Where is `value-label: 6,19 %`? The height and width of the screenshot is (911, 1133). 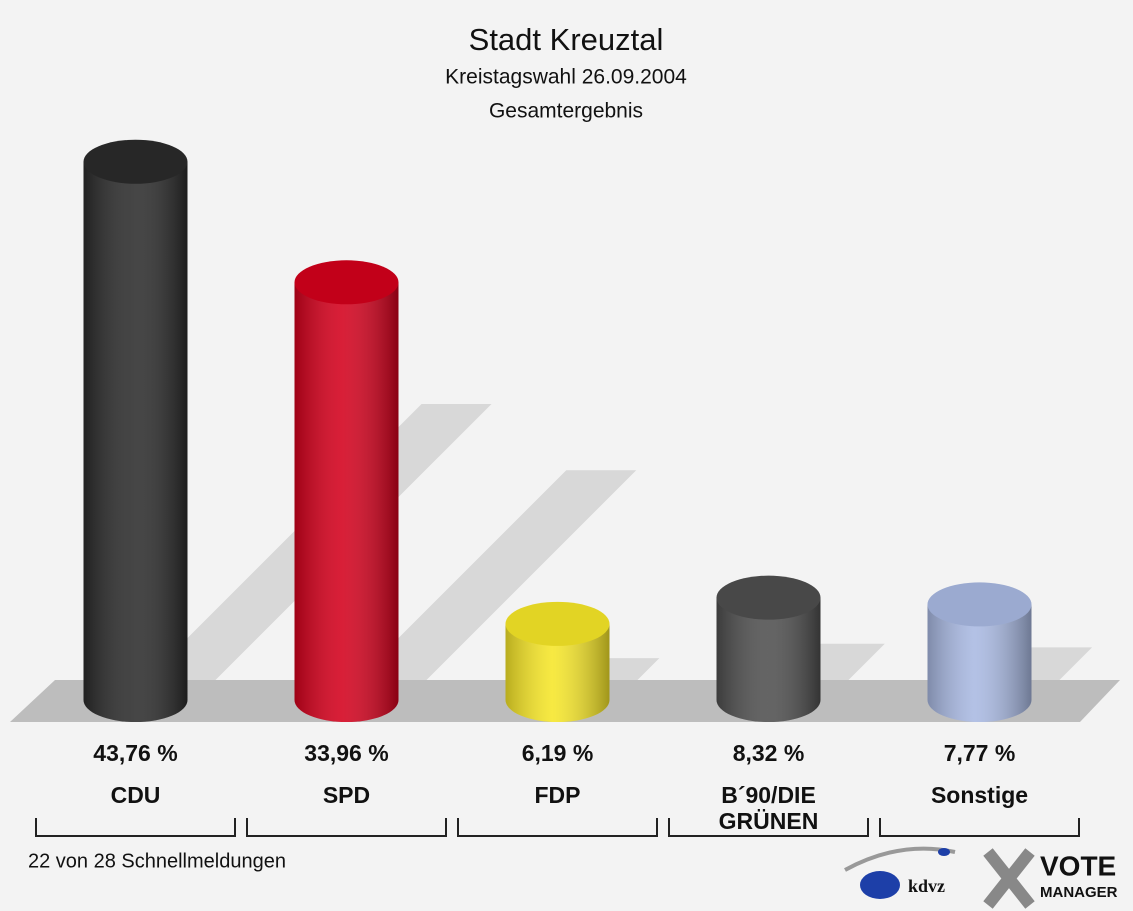
value-label: 6,19 % is located at coordinates (558, 753).